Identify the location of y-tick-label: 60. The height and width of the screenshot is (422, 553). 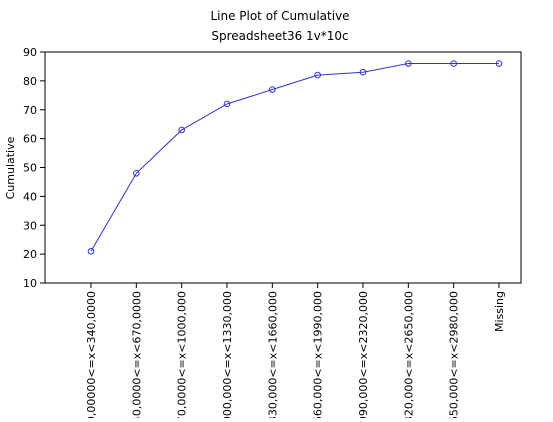
(30, 139).